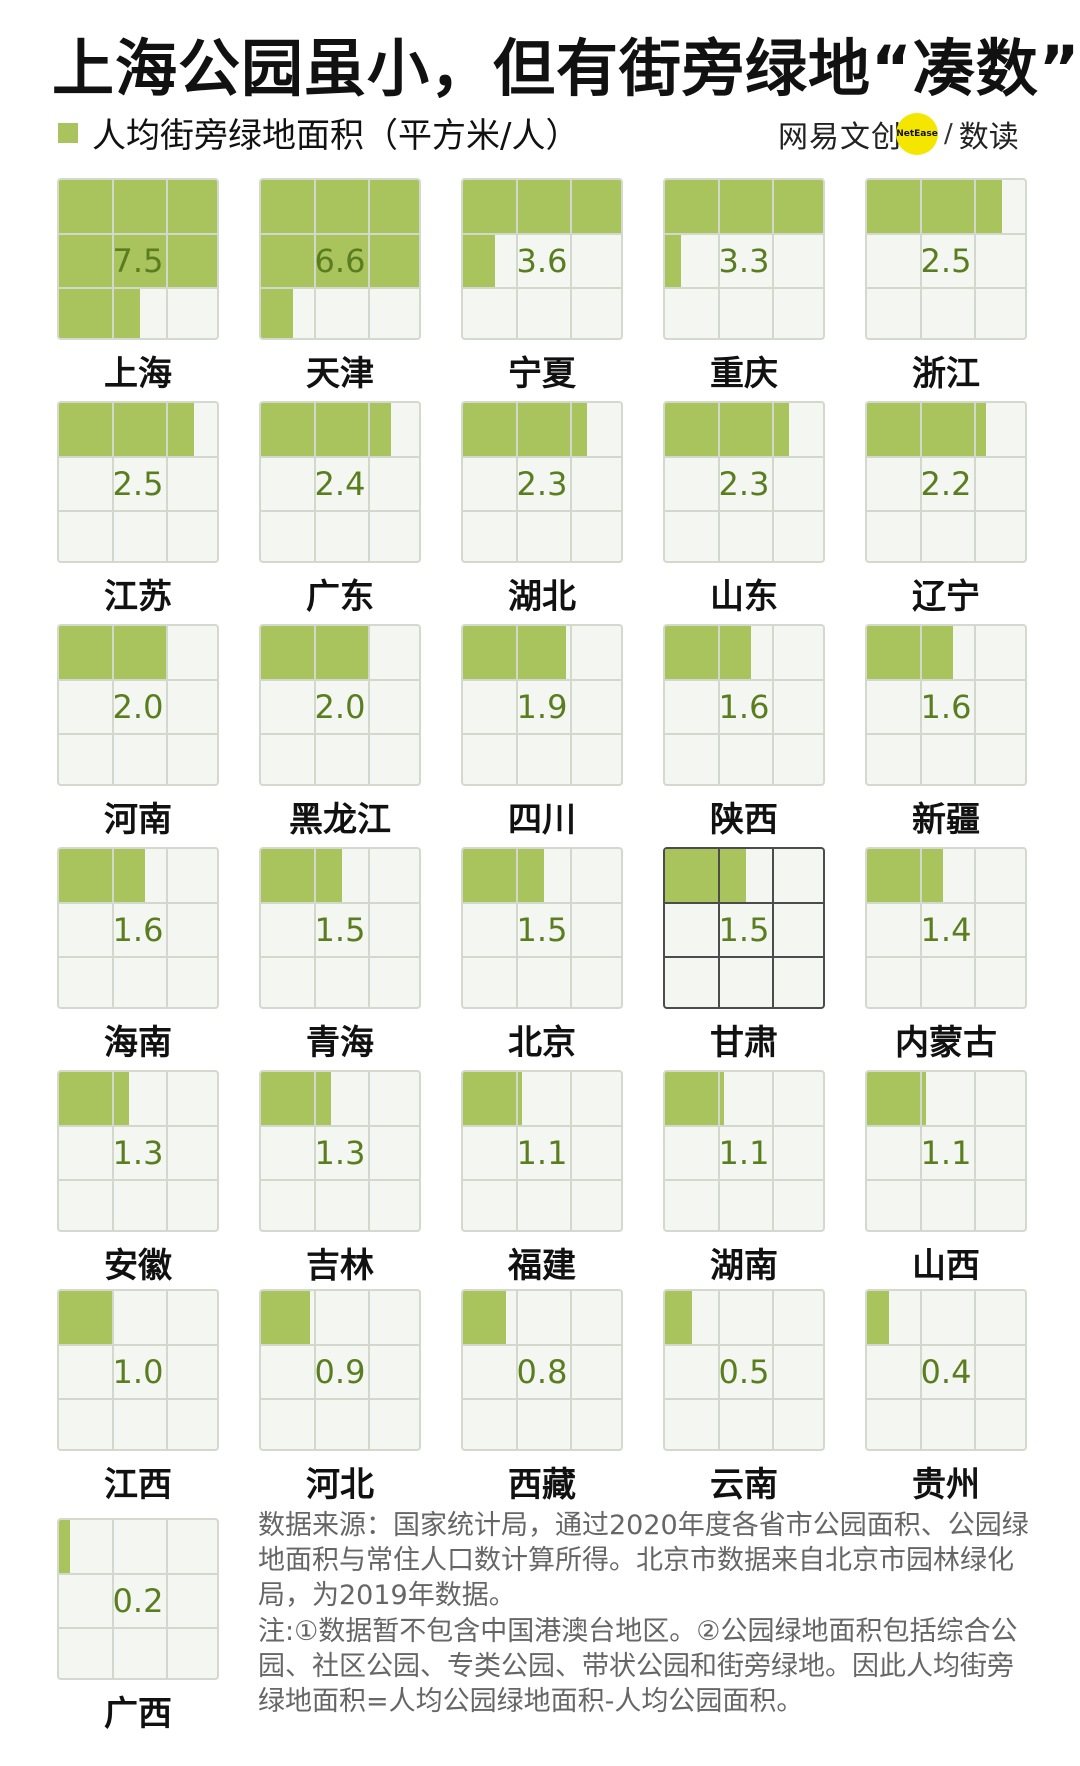 The image size is (1080, 1766). What do you see at coordinates (946, 1372) in the screenshot?
I see `value-label: 0.4` at bounding box center [946, 1372].